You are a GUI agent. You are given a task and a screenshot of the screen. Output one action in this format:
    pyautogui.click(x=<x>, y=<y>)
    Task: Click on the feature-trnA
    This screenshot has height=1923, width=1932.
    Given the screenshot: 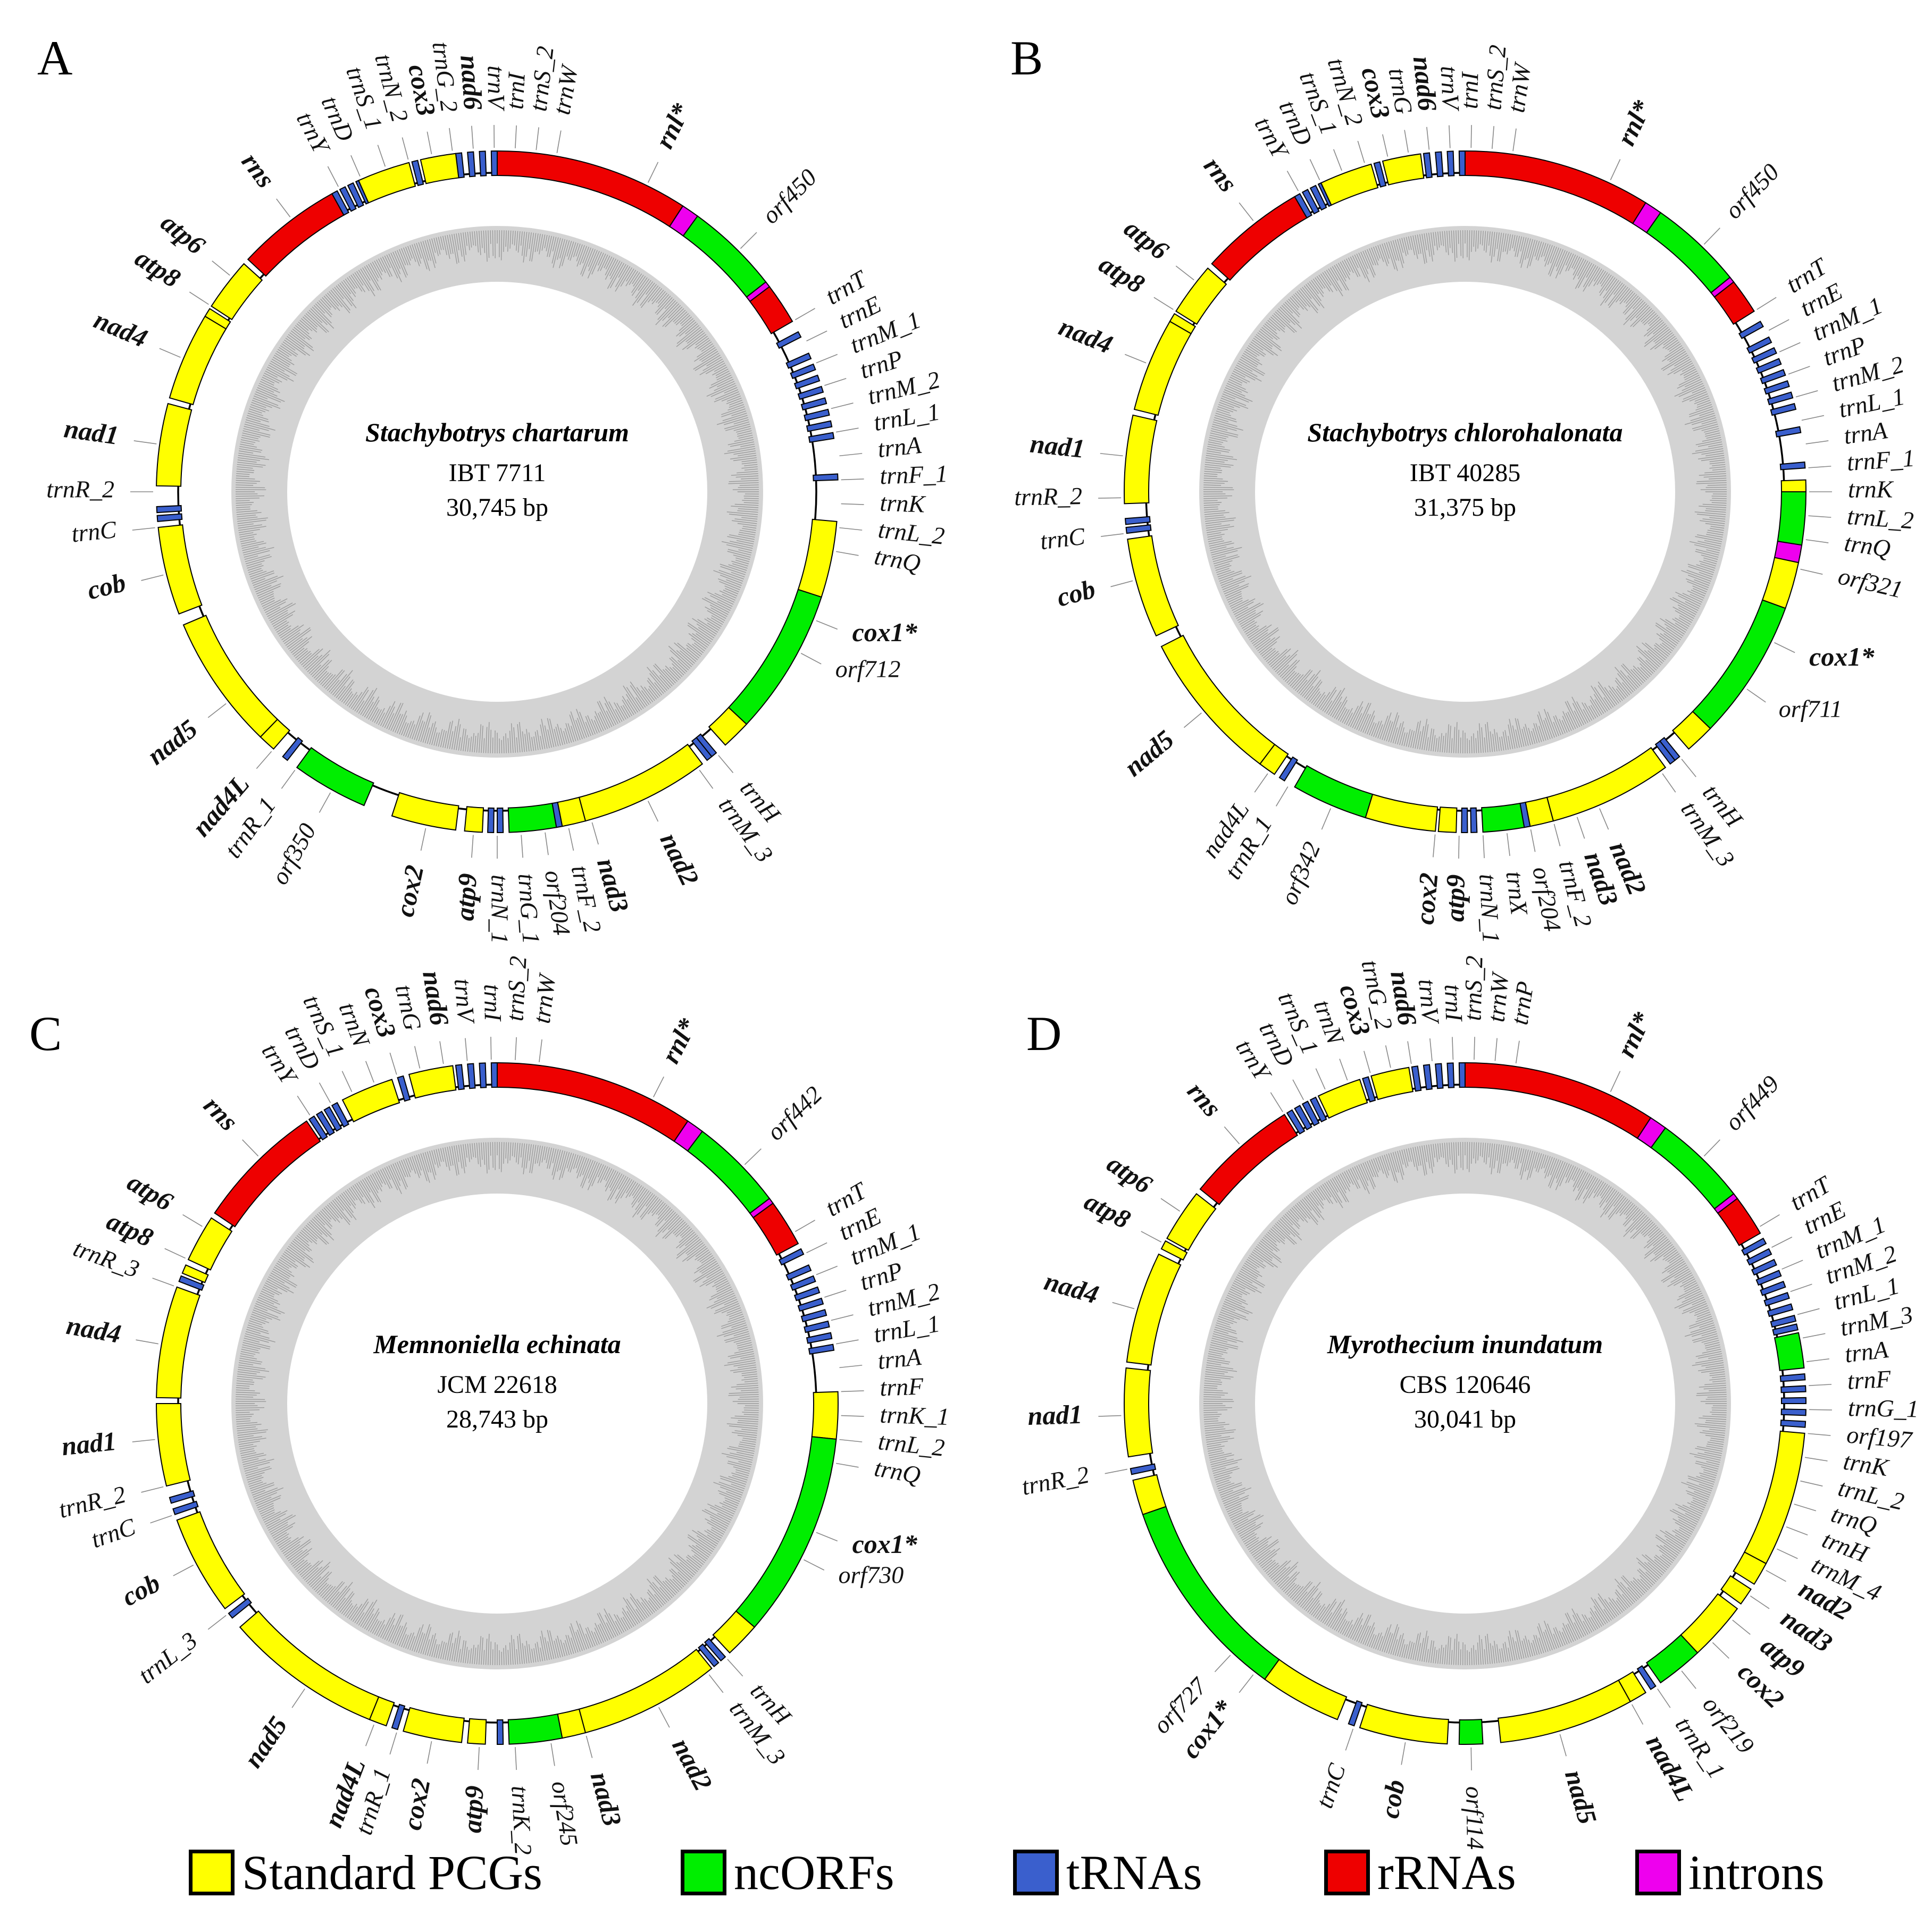 What is the action you would take?
    pyautogui.click(x=1780, y=398)
    